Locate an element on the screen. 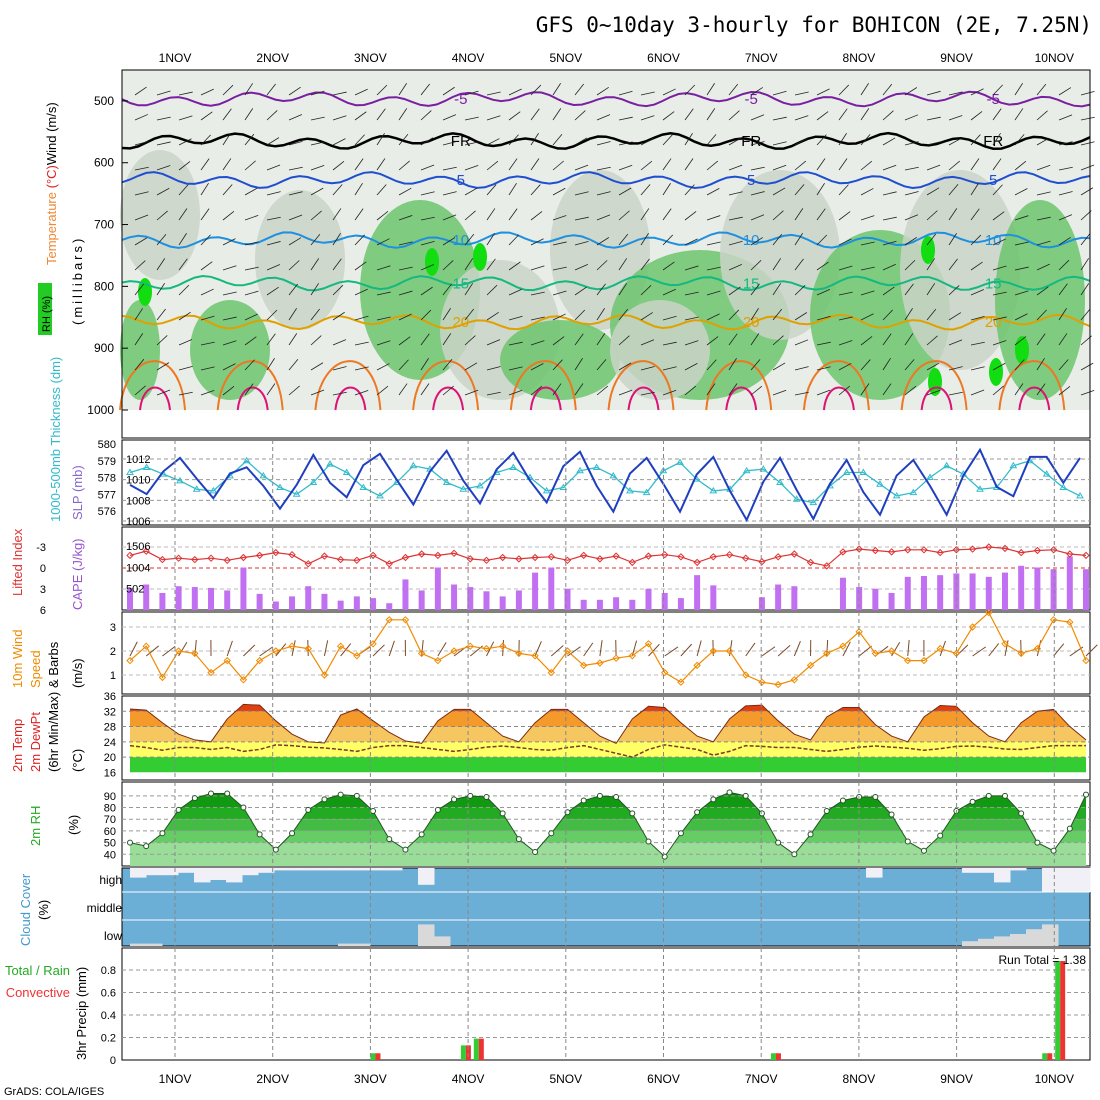 The image size is (1100, 1100). isotherm-label: -5 is located at coordinates (460, 99).